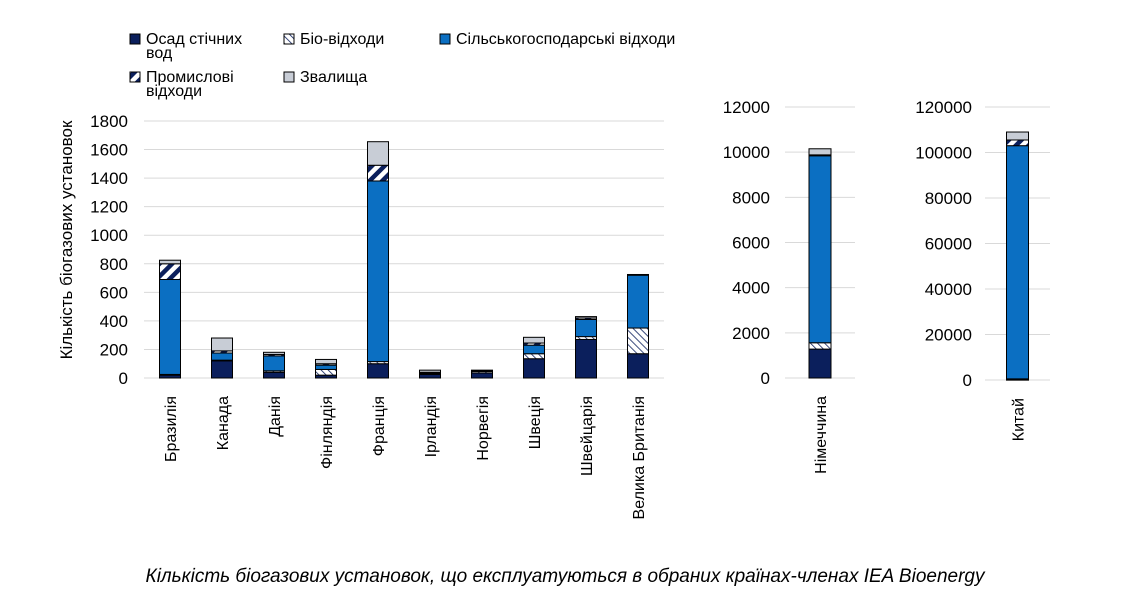 The image size is (1130, 615). I want to click on y-tick-label: 800, so click(114, 264).